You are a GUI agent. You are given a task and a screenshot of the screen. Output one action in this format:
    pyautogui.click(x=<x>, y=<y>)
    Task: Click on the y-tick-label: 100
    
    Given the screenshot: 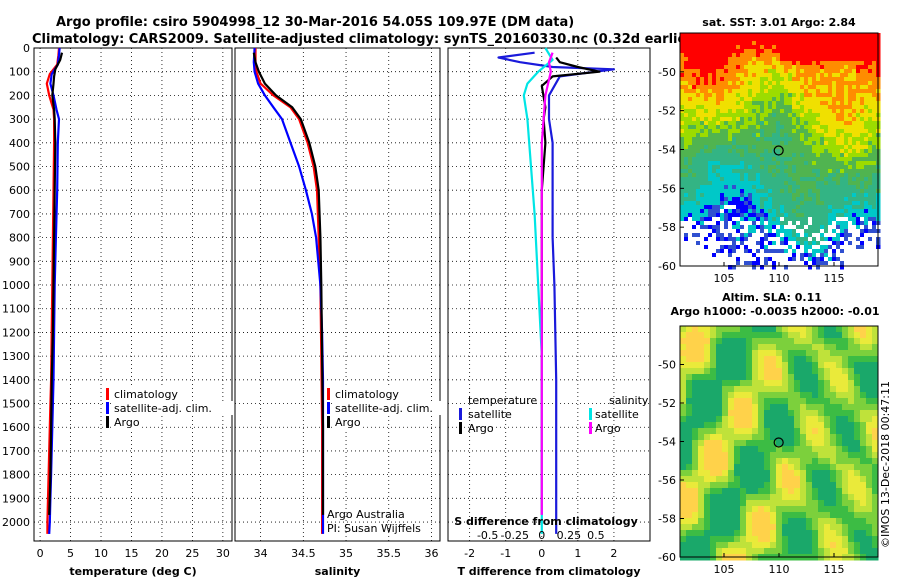 What is the action you would take?
    pyautogui.click(x=19, y=72)
    